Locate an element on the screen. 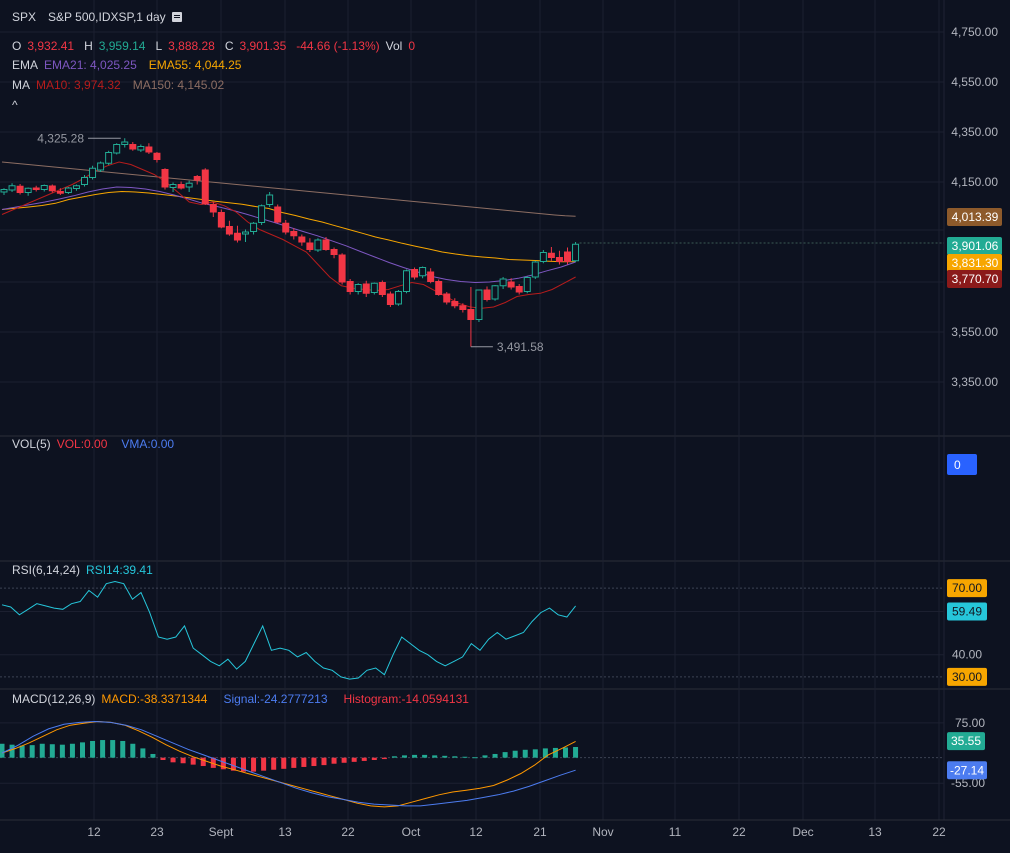  ma10-line is located at coordinates (288, 235).